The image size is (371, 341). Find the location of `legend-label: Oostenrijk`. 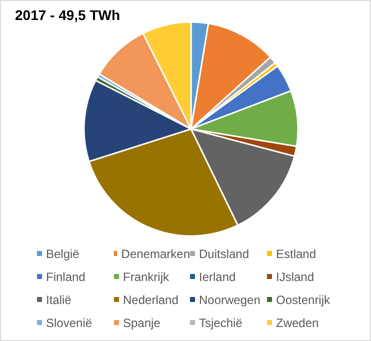

legend-label: Oostenrijk is located at coordinates (303, 299).